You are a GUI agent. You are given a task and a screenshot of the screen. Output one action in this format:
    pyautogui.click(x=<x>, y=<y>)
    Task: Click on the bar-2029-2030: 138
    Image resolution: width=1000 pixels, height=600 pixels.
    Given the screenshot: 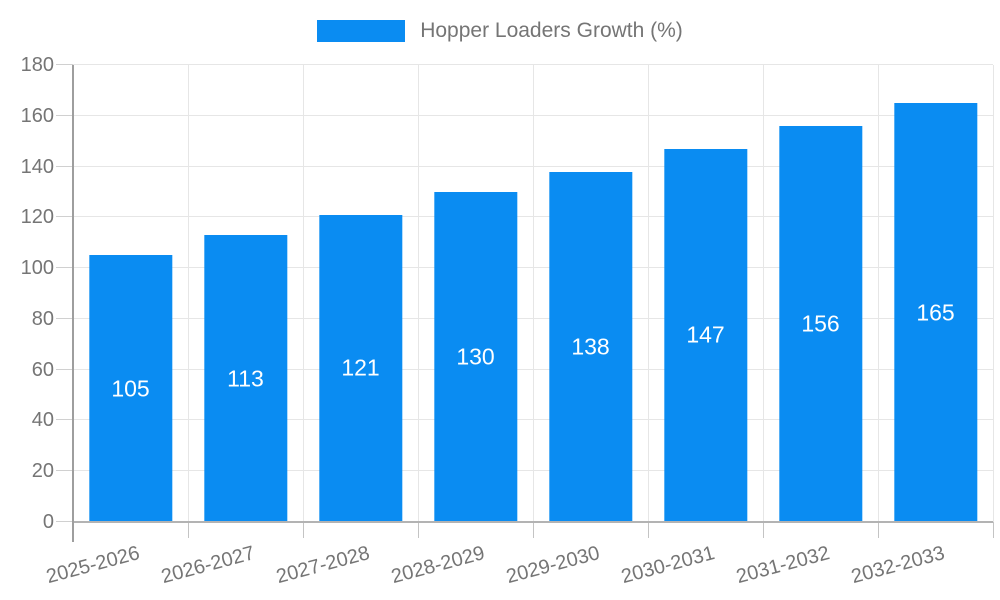 What is the action you would take?
    pyautogui.click(x=590, y=346)
    